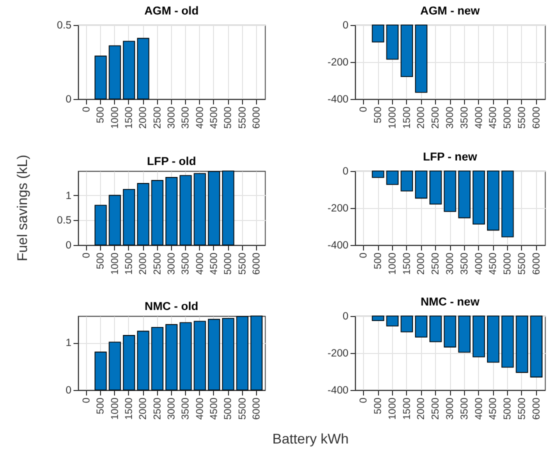 The image size is (550, 459). I want to click on chart-title: LFP - old, so click(171, 162).